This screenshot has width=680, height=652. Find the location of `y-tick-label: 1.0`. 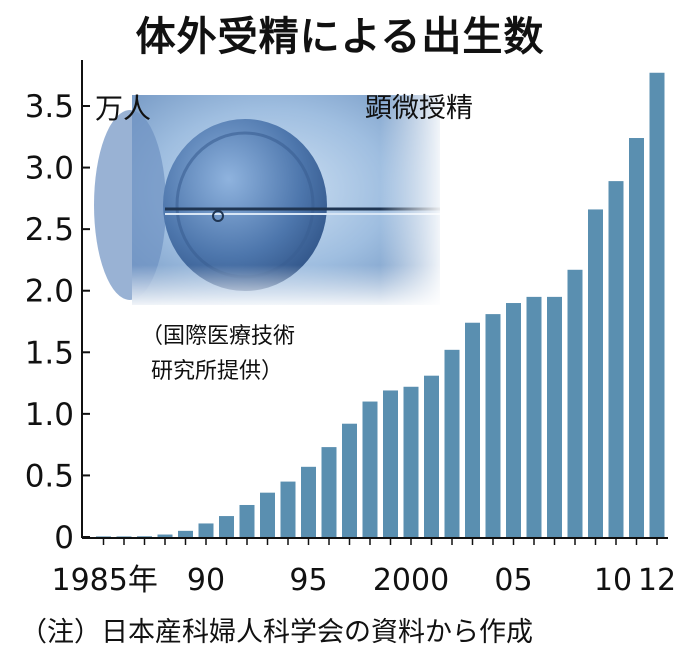

y-tick-label: 1.0 is located at coordinates (49, 415).